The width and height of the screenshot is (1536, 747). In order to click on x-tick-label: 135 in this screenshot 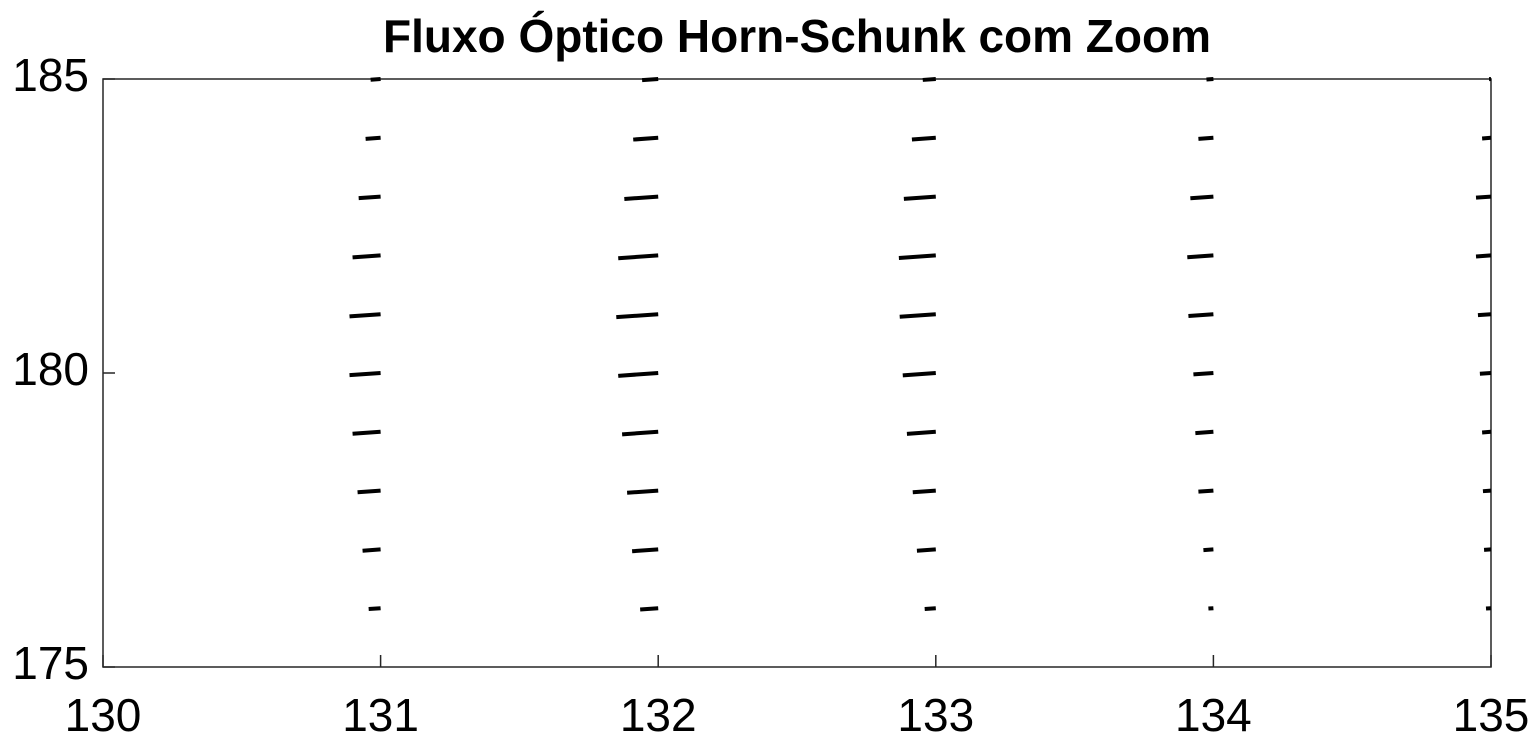, I will do `click(1491, 715)`.